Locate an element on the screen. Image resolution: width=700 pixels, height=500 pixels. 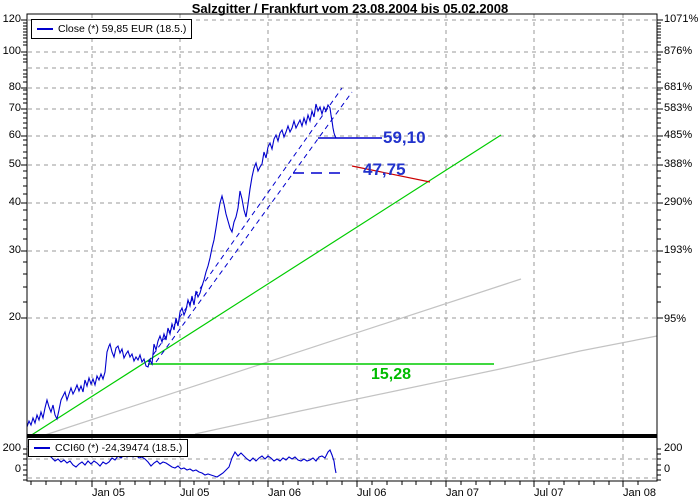
price-line-sample-icon is located at coordinates (45, 29).